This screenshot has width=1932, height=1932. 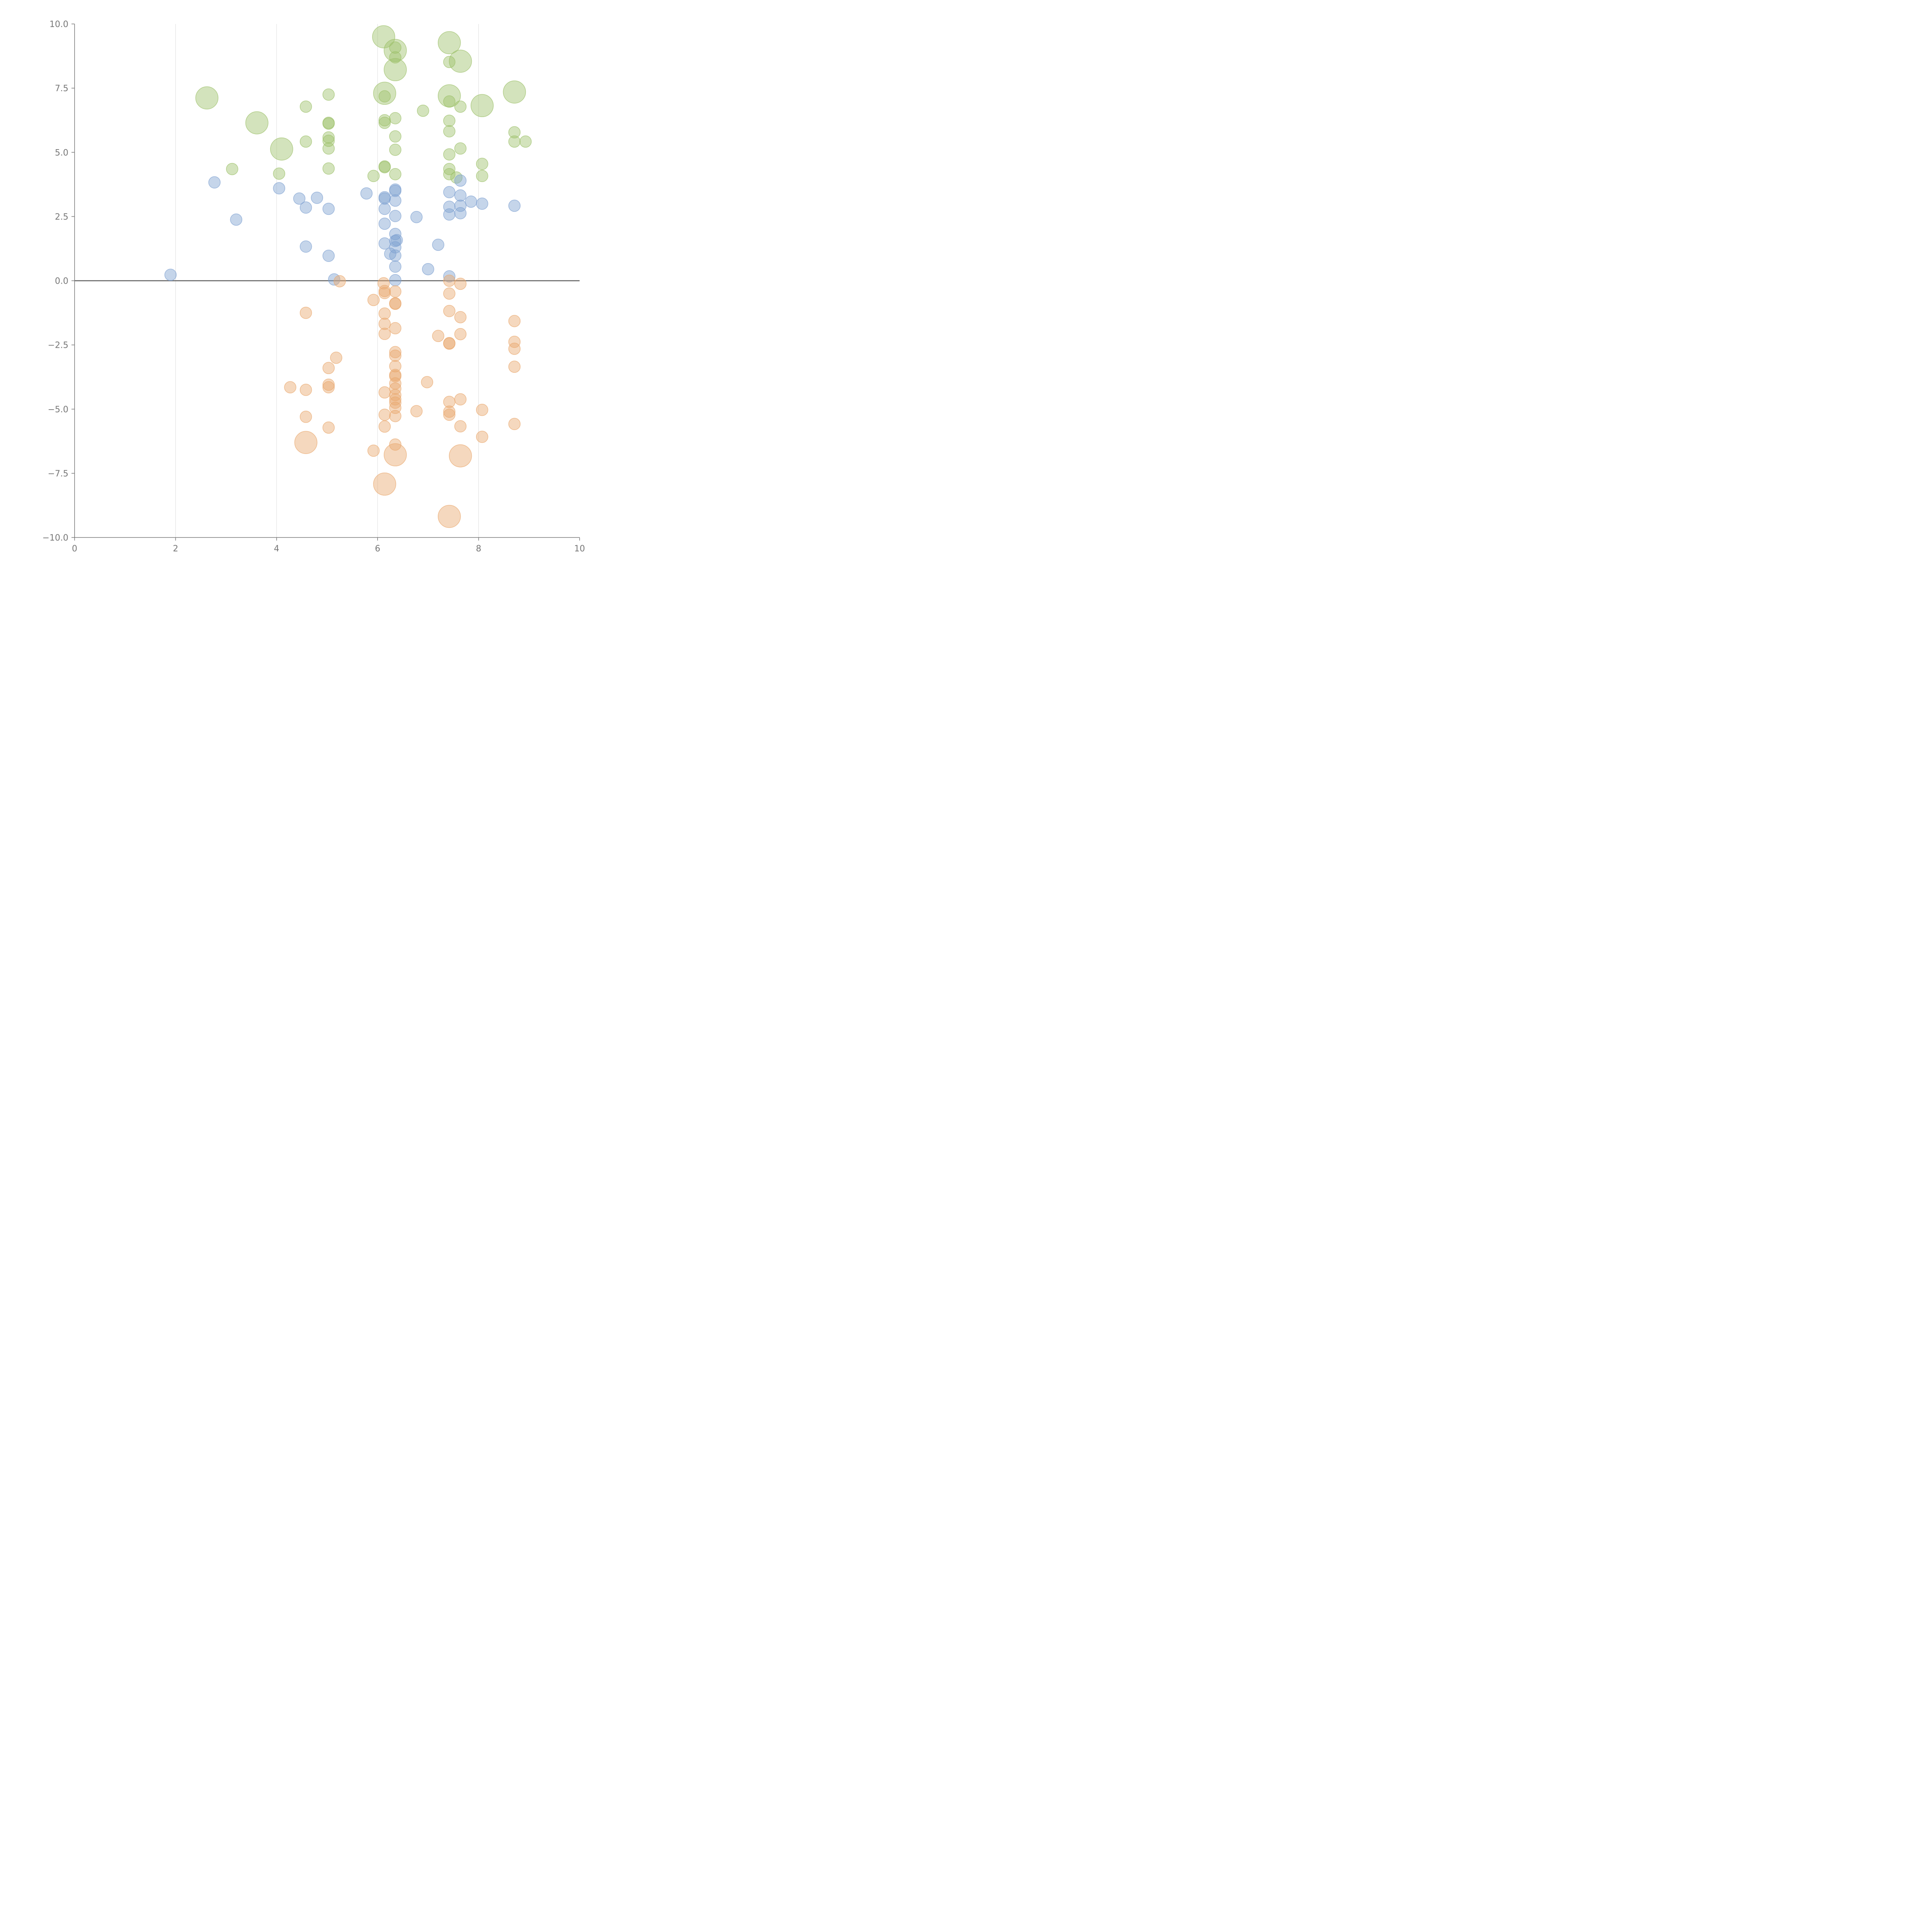 I want to click on x-tick-label: 10, so click(x=579, y=549).